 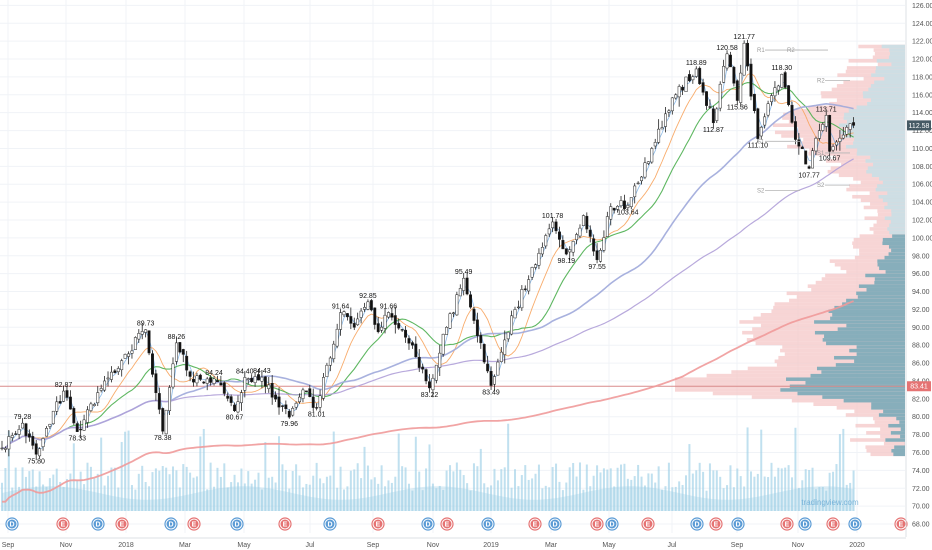 What do you see at coordinates (921, 507) in the screenshot?
I see `y-tick-label: 70.00` at bounding box center [921, 507].